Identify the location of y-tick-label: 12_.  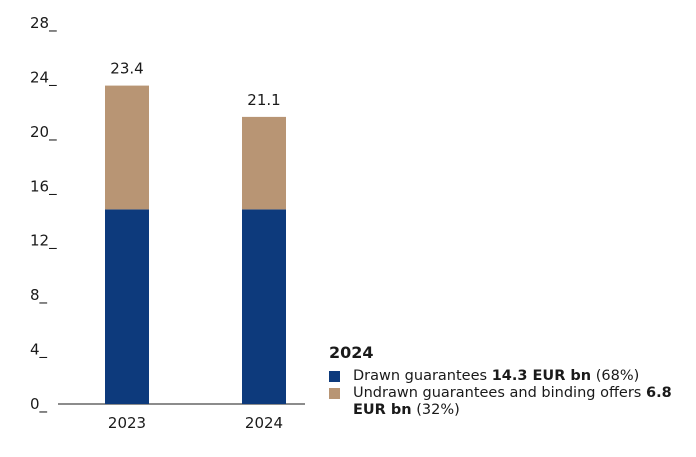
(43, 241).